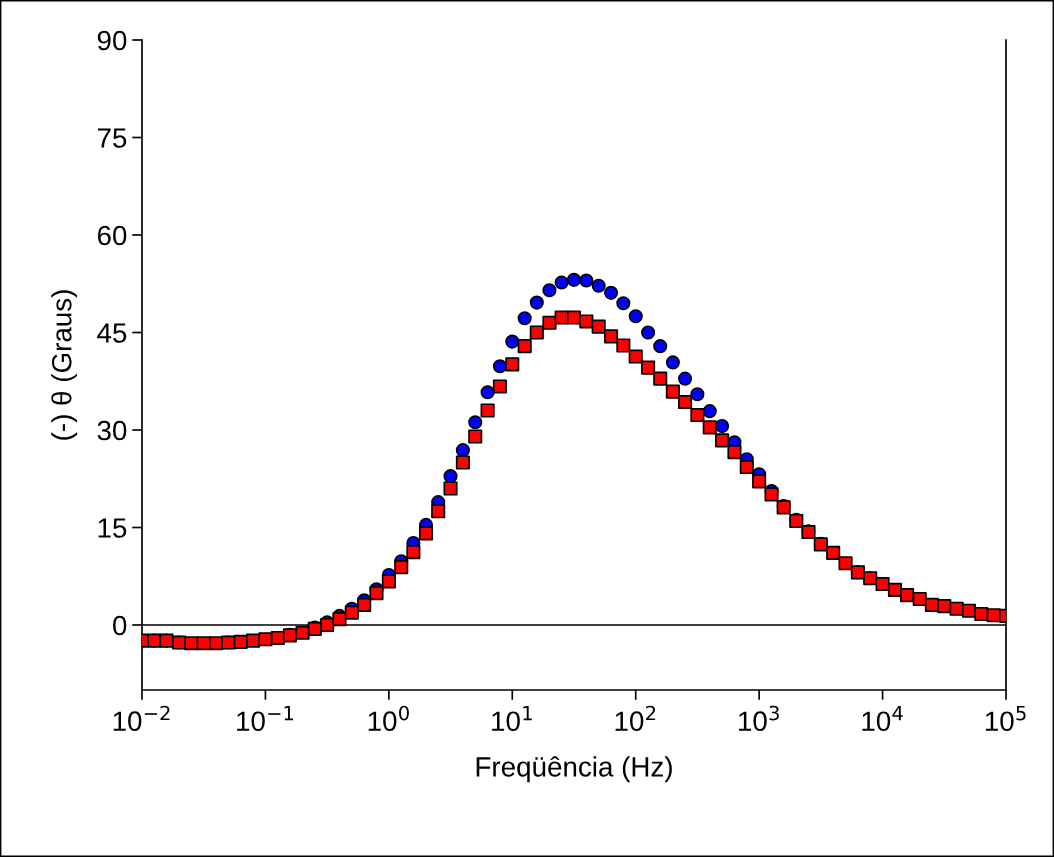 This screenshot has width=1054, height=857. Describe the element at coordinates (882, 718) in the screenshot. I see `x-tick-label: 10$^{4}$` at that location.